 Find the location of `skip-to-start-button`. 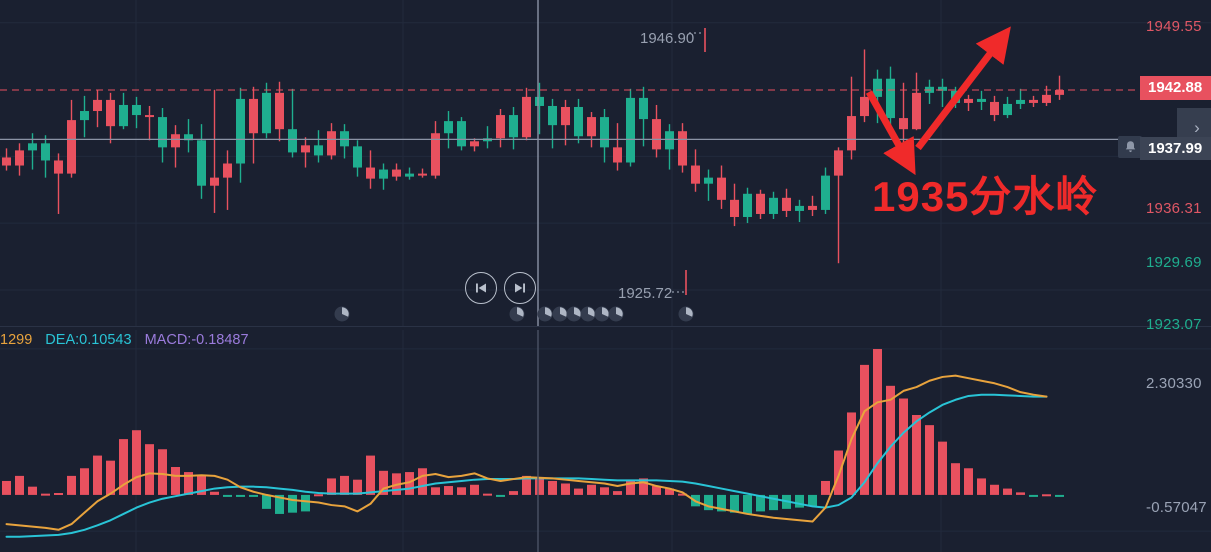

skip-to-start-button is located at coordinates (481, 288).